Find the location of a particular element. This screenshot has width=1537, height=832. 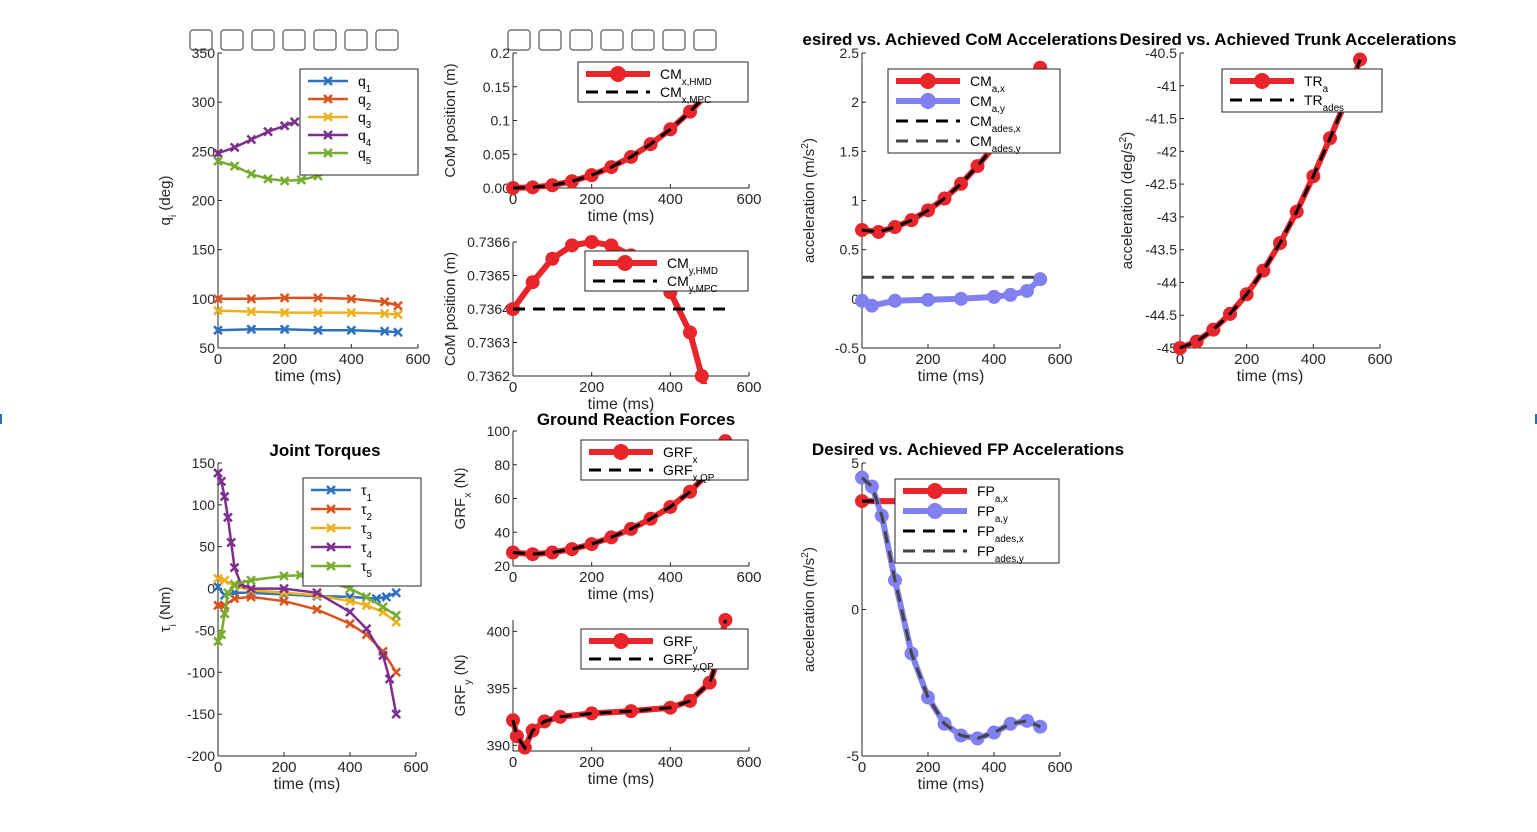

y-tick-label: 0.7362 is located at coordinates (488, 376).